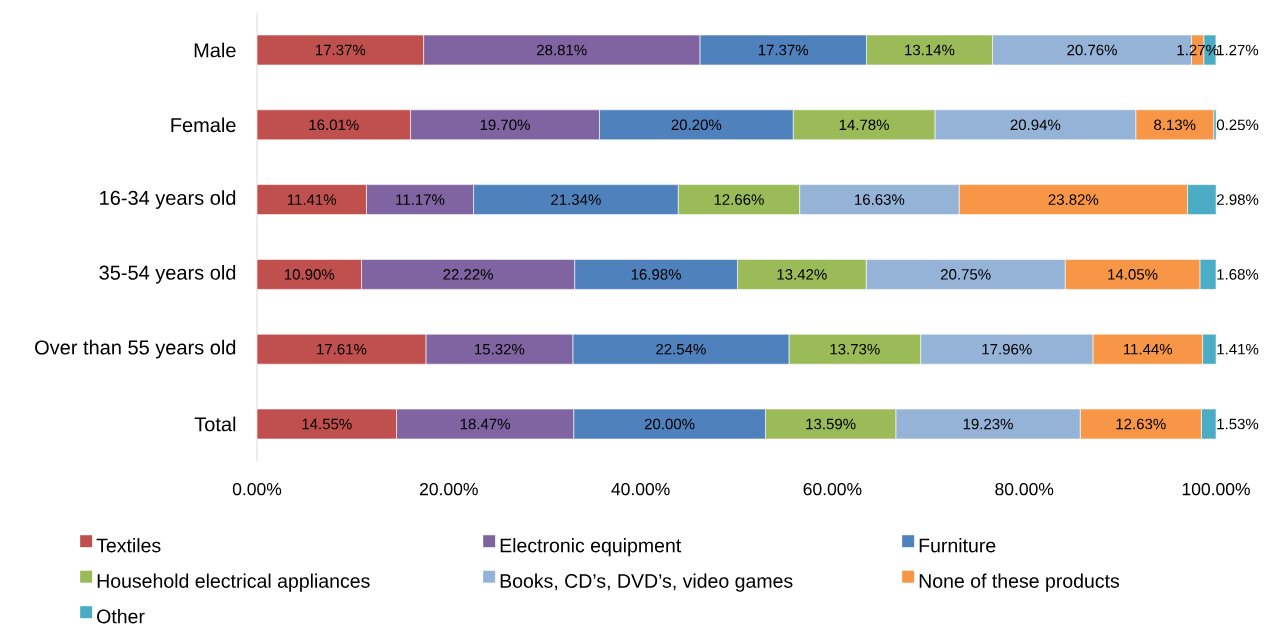  What do you see at coordinates (1175, 125) in the screenshot?
I see `data-label: 8.13%` at bounding box center [1175, 125].